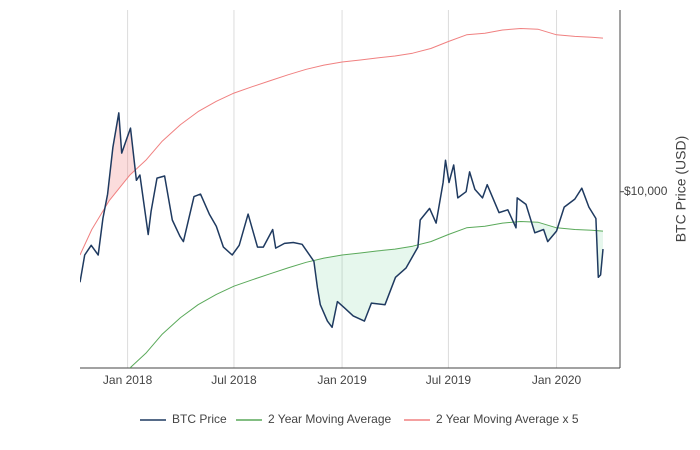 This screenshot has height=450, width=700. What do you see at coordinates (646, 191) in the screenshot?
I see `y-tick-label: $10,000` at bounding box center [646, 191].